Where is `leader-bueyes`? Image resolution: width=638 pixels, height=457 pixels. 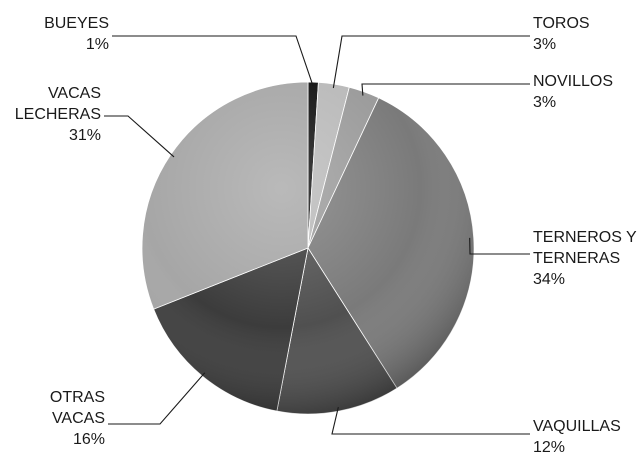
leader-bueyes is located at coordinates (213, 61).